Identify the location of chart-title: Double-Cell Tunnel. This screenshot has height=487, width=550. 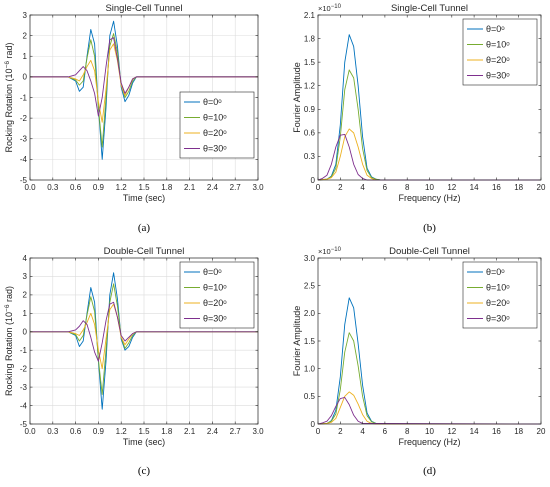
(429, 251).